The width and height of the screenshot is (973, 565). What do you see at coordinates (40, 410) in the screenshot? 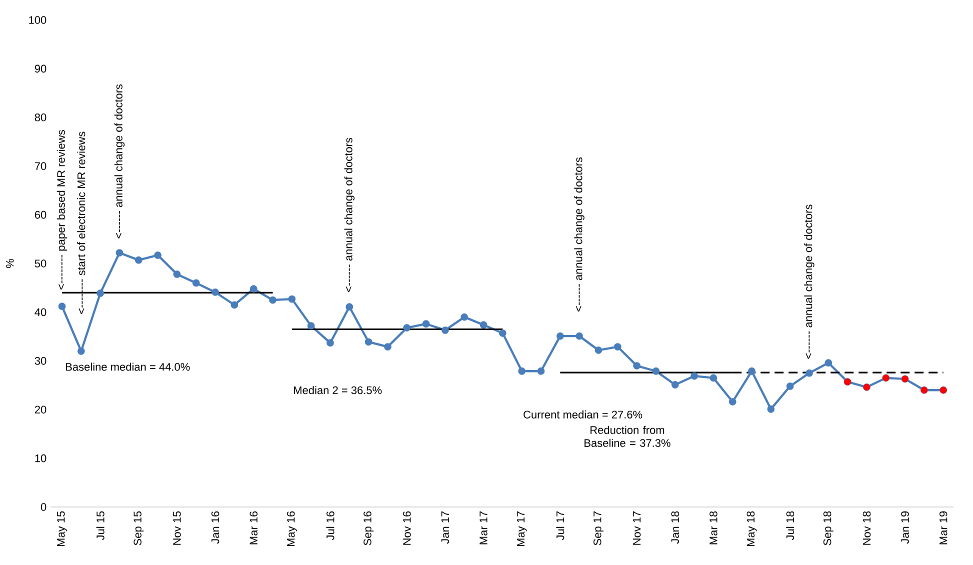
I see `y-tick-label: 20` at bounding box center [40, 410].